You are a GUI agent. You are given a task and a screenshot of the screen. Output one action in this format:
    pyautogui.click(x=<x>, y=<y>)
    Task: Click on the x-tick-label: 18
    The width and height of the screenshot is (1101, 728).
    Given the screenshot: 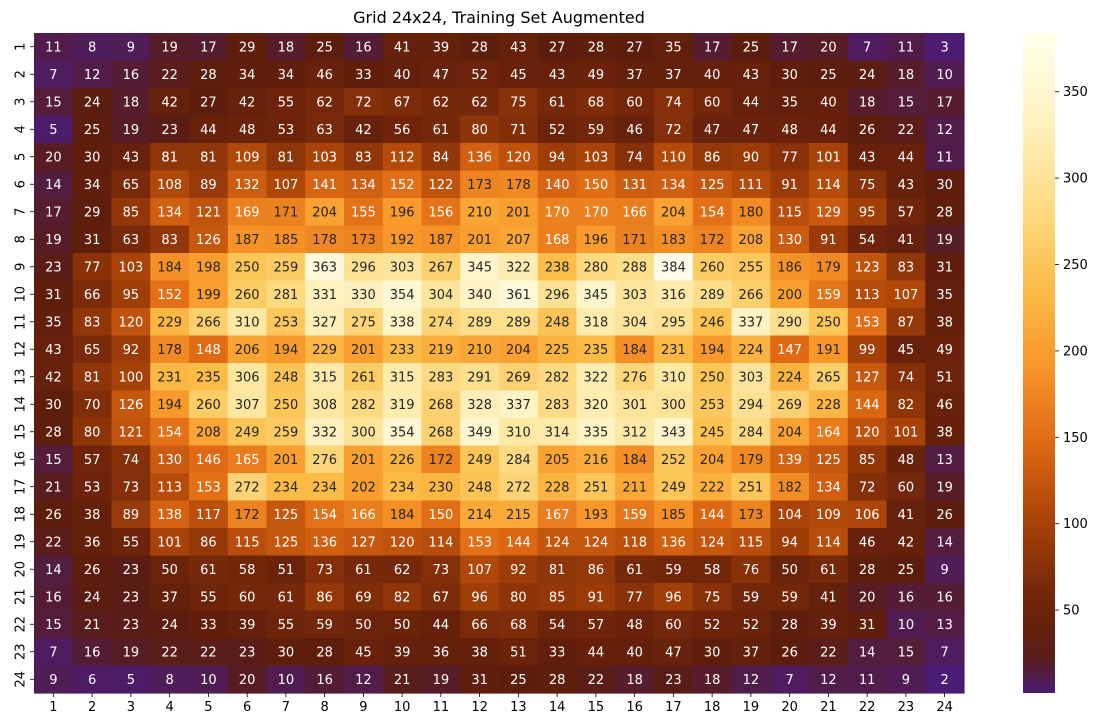 What is the action you would take?
    pyautogui.click(x=712, y=707)
    